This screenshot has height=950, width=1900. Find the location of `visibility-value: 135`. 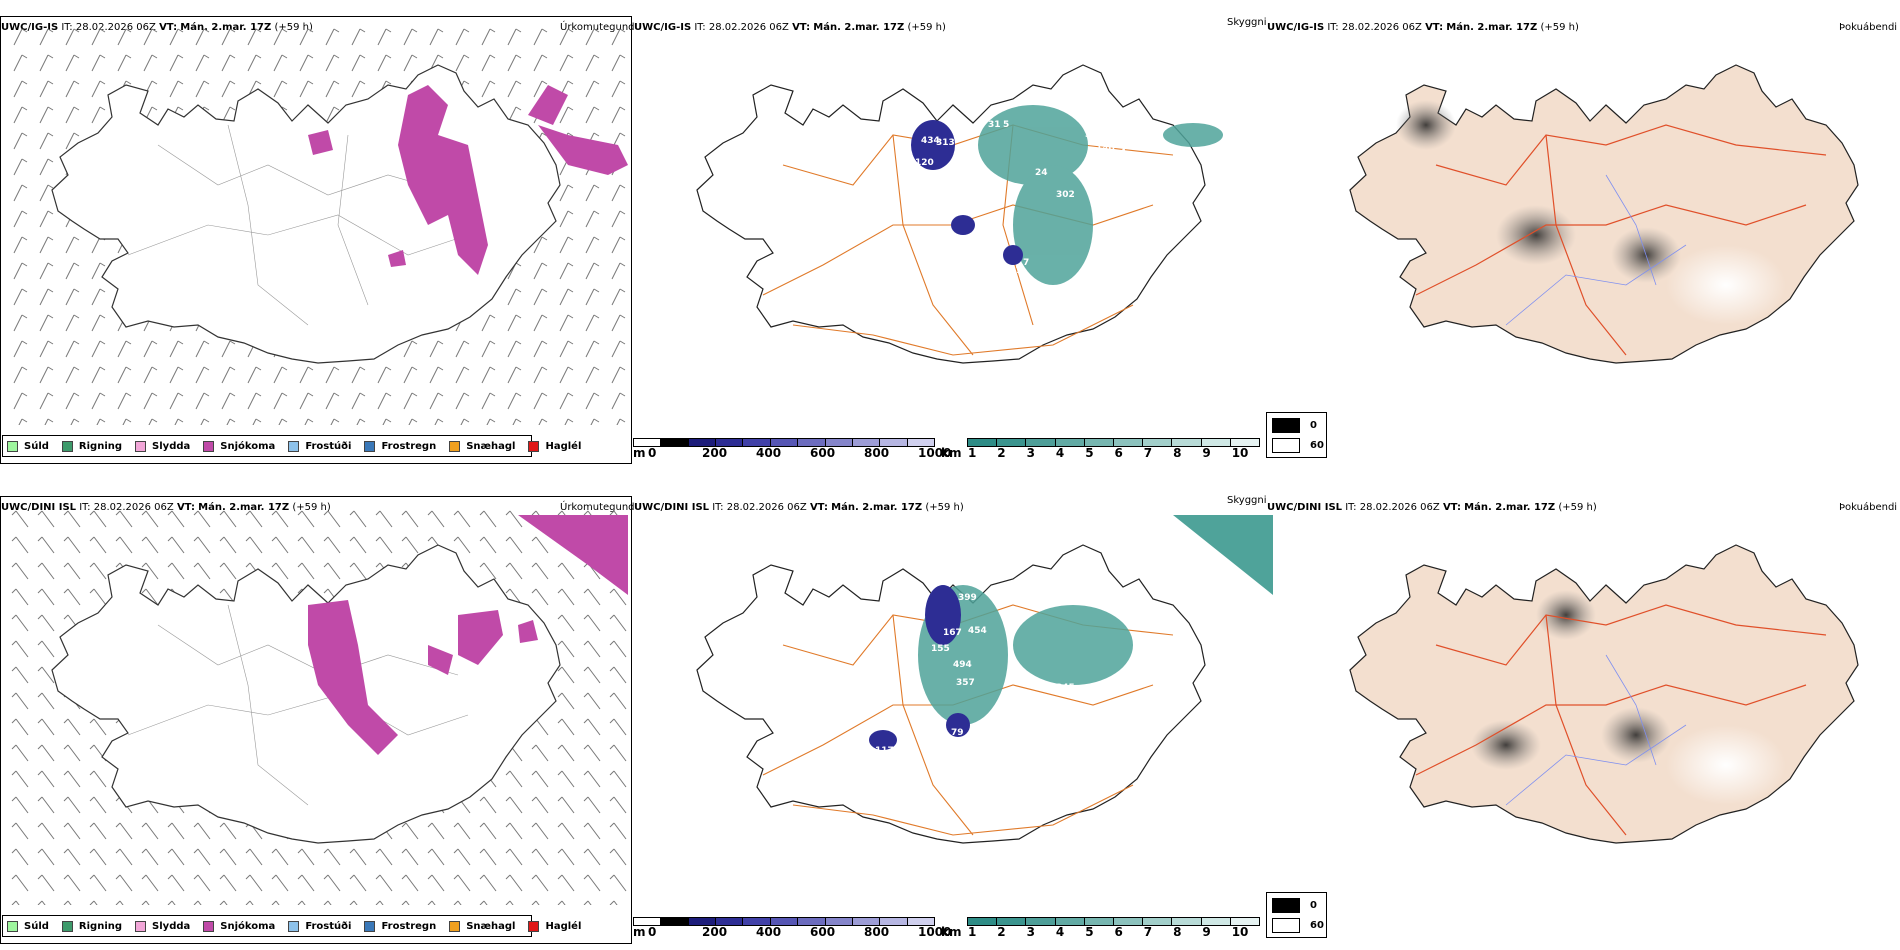

visibility-value: 135 is located at coordinates (1167, 629).